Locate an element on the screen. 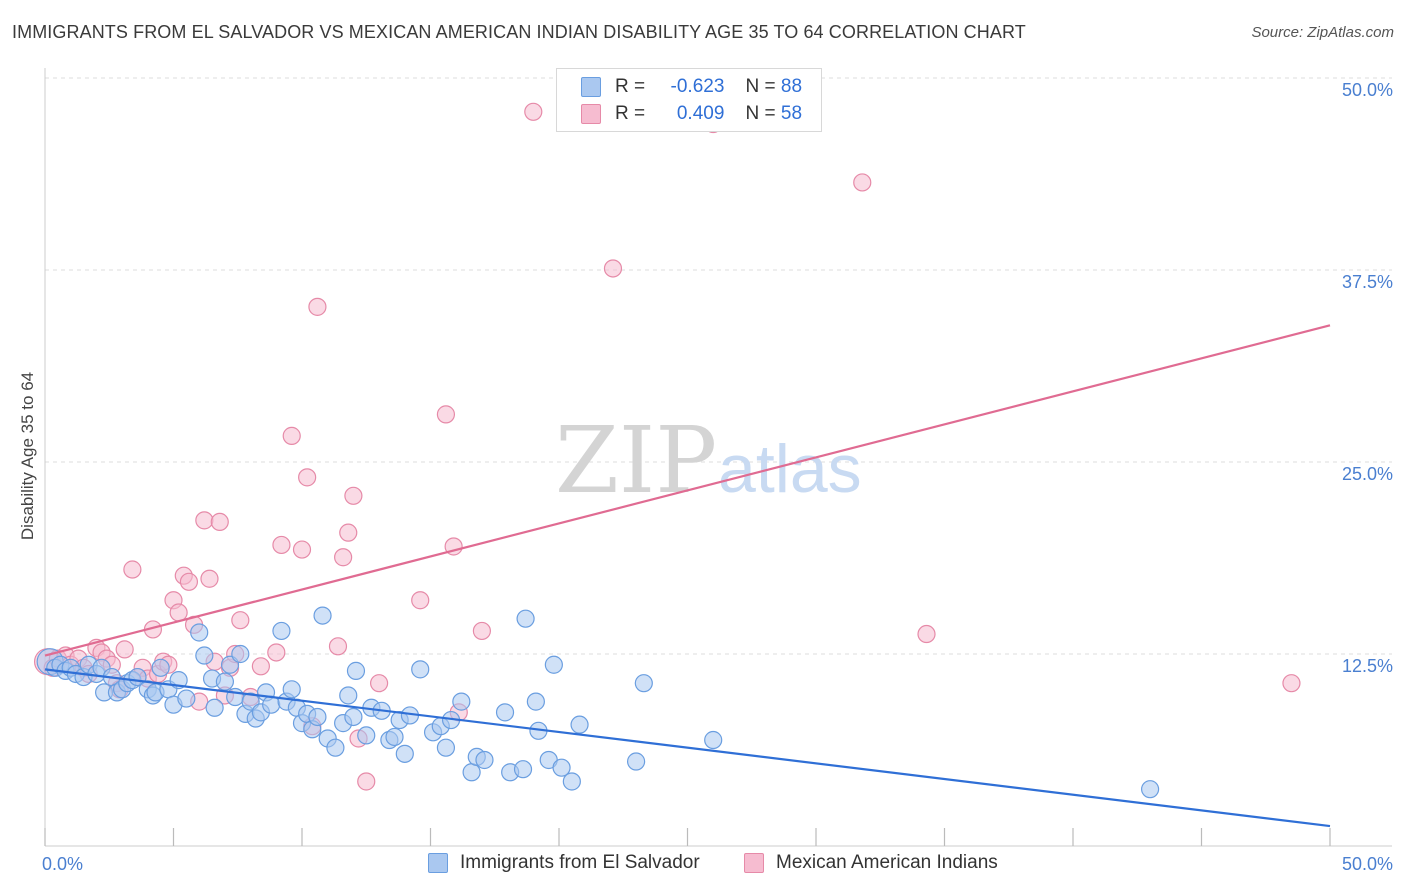  watermark: ZIP atlas is located at coordinates (708, 460).